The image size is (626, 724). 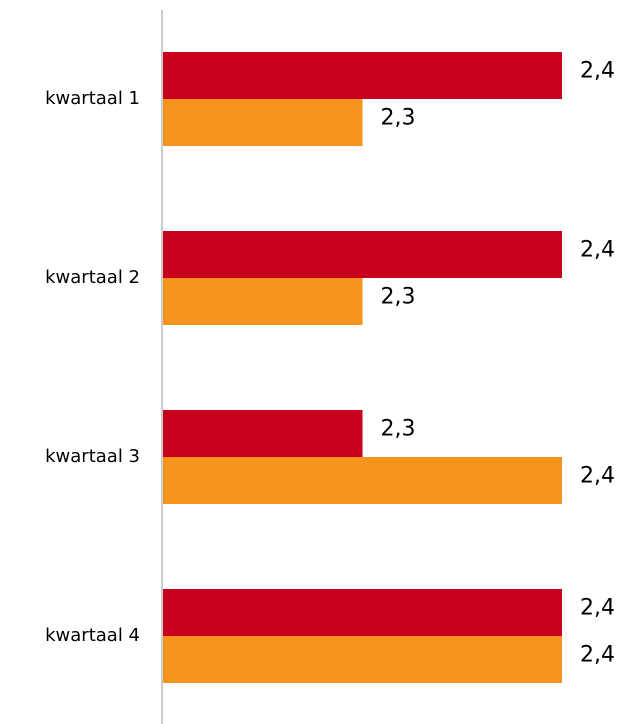 What do you see at coordinates (92, 635) in the screenshot?
I see `category-label: kwartaal 4` at bounding box center [92, 635].